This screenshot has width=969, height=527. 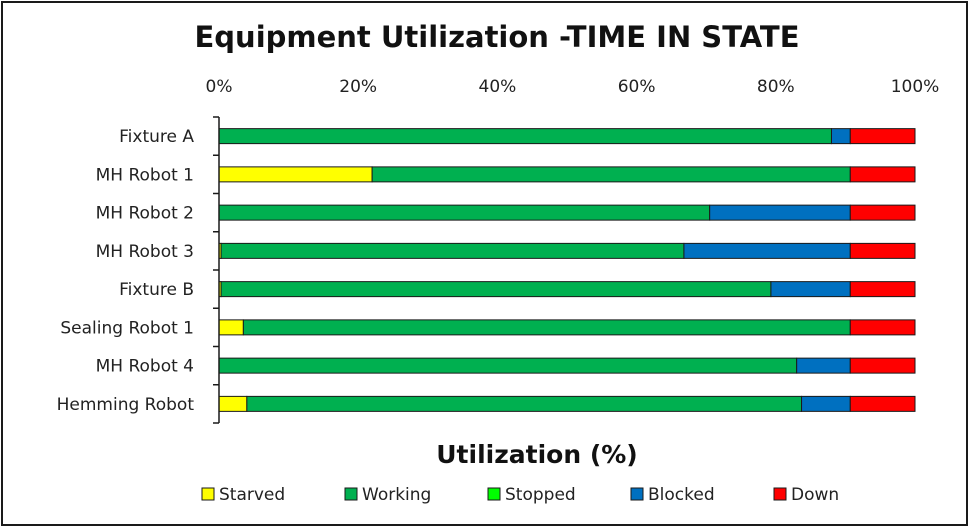 I want to click on category-label: Fixture B, so click(x=156, y=290).